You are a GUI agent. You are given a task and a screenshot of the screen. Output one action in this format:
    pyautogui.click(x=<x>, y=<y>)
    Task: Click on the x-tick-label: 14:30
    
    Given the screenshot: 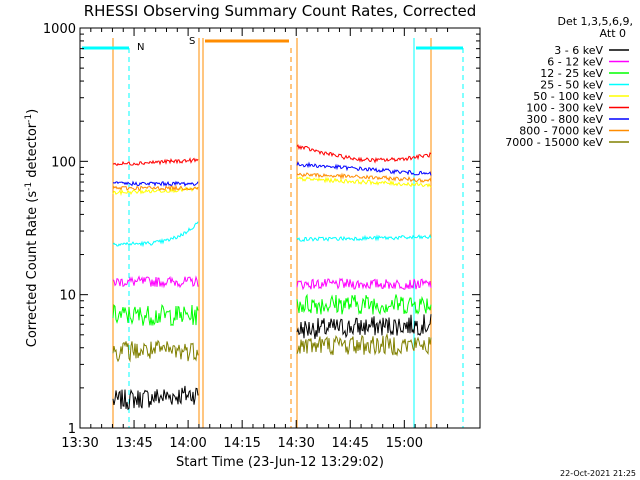 What is the action you would take?
    pyautogui.click(x=295, y=443)
    